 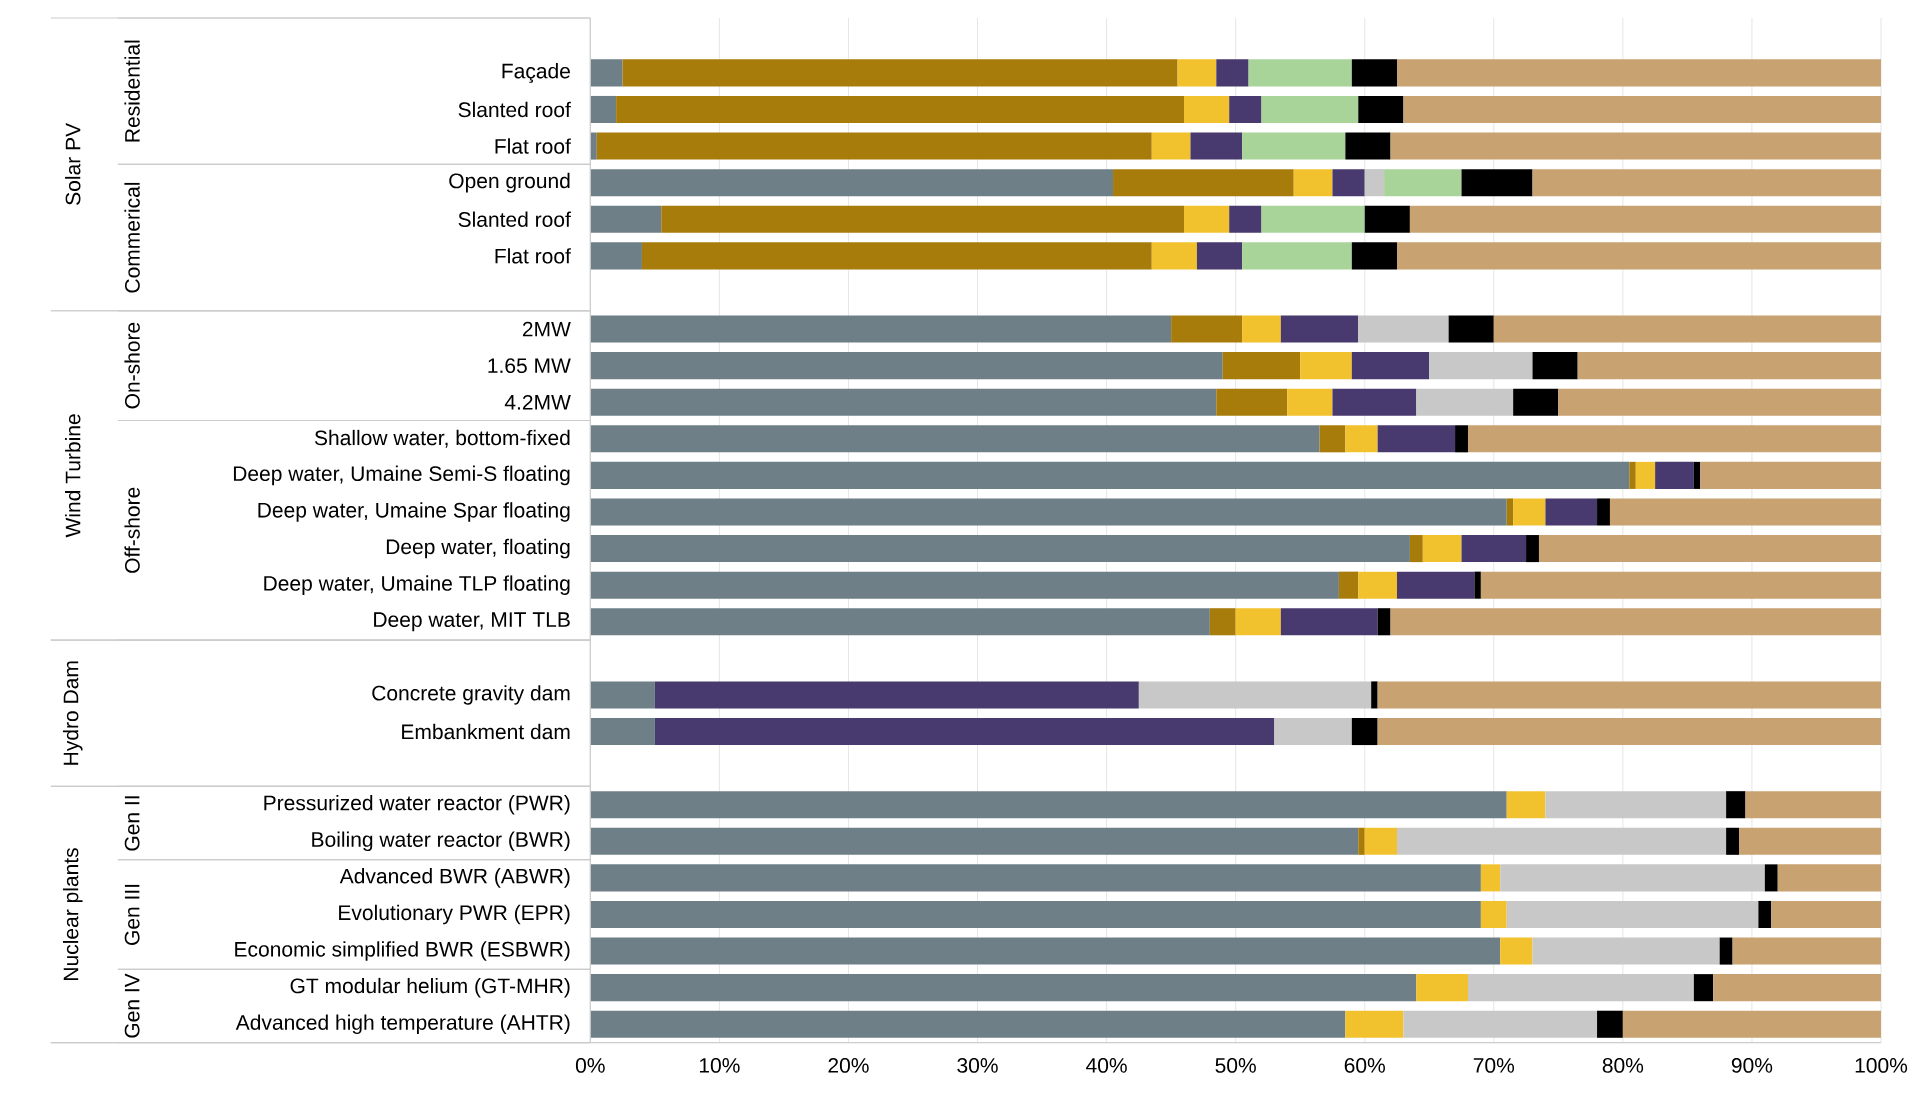 What do you see at coordinates (442, 439) in the screenshot?
I see `y-tick-label: Shallow water, bottom-fixed` at bounding box center [442, 439].